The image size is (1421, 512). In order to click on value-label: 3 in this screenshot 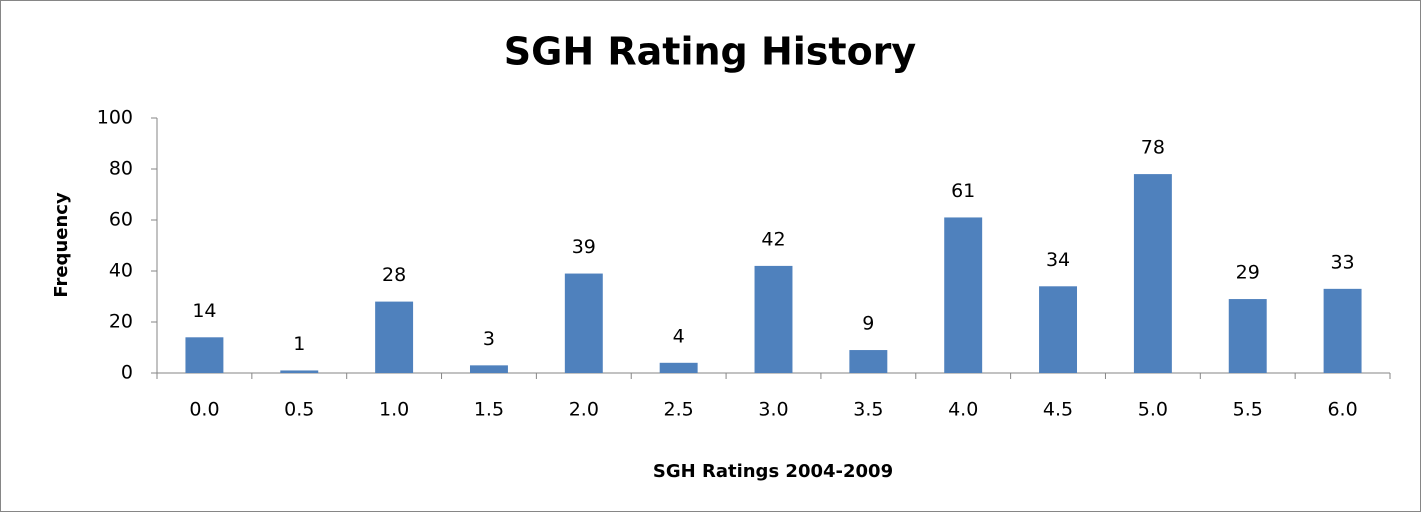, I will do `click(489, 339)`.